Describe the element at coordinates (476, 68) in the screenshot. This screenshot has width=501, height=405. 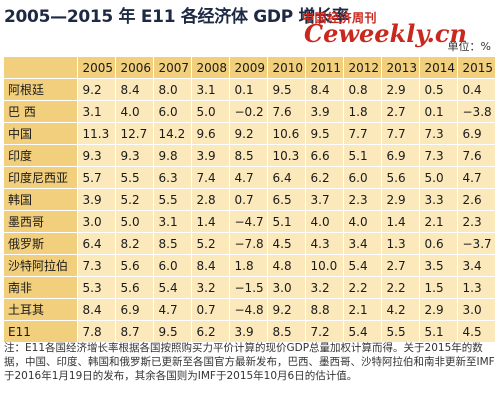
I see `table-header-year: 2015` at that location.